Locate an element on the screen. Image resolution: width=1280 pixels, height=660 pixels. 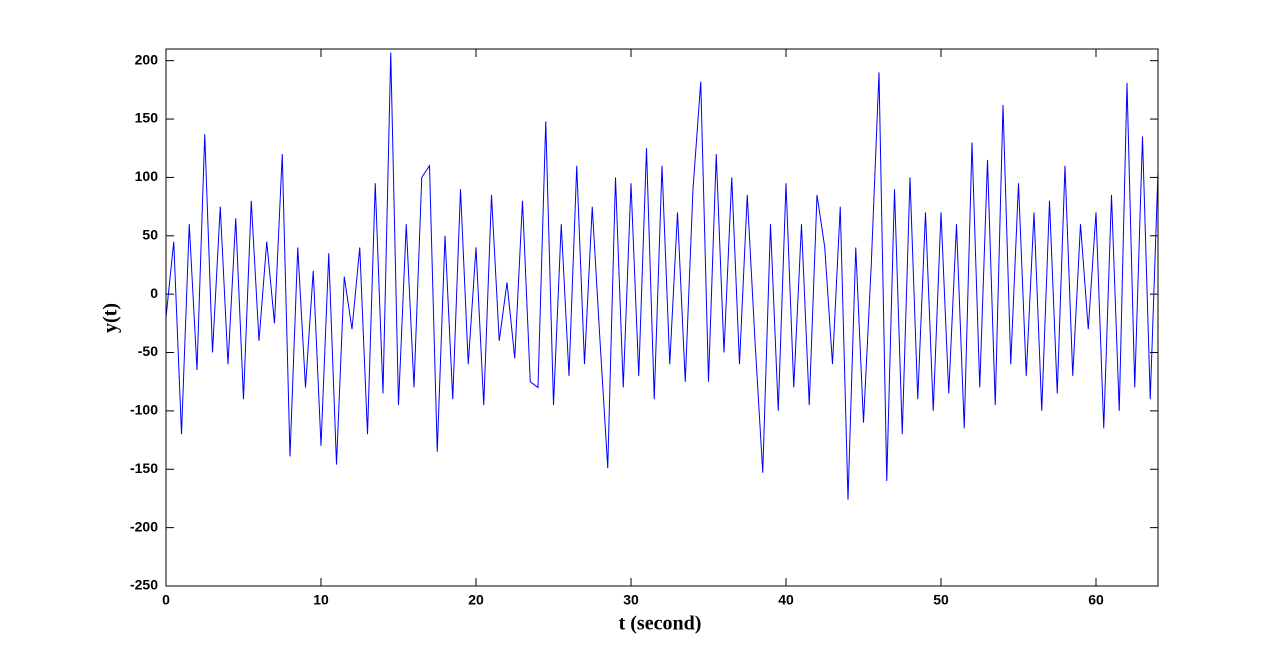
x-tick-label: 10 is located at coordinates (321, 600).